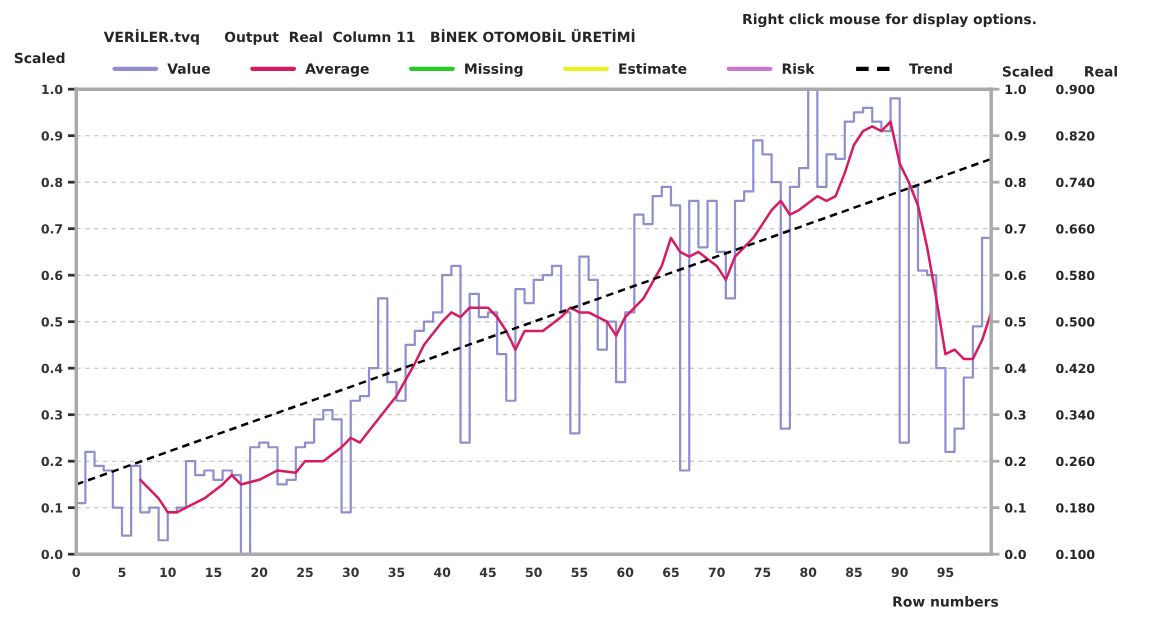 Image resolution: width=1173 pixels, height=637 pixels. Describe the element at coordinates (899, 572) in the screenshot. I see `x-tick-label: 90` at that location.